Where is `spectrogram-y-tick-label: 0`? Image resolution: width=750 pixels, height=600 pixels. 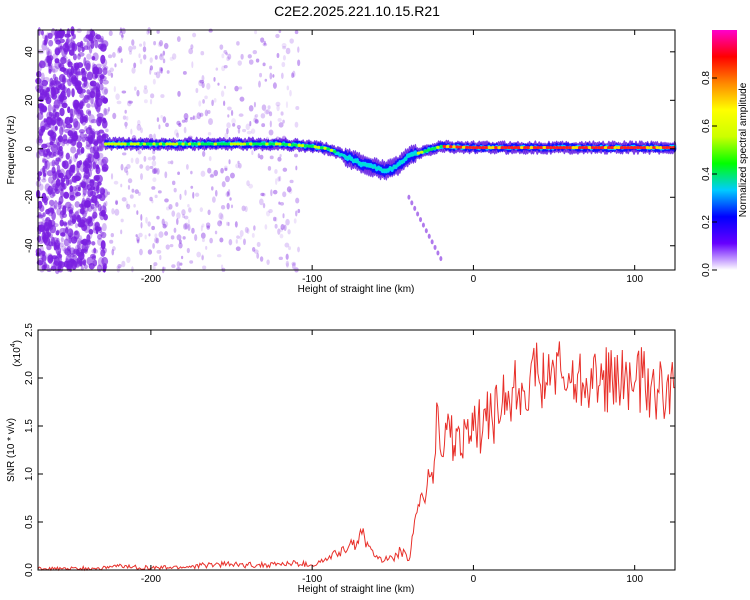 spectrogram-y-tick-label: 0 is located at coordinates (29, 149).